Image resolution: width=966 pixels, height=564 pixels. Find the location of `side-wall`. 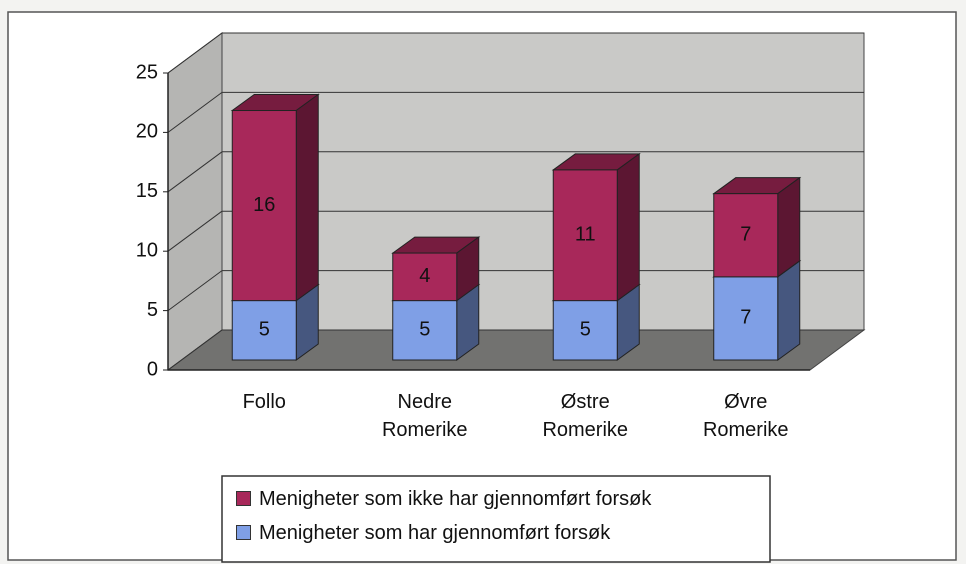

side-wall is located at coordinates (195, 201).